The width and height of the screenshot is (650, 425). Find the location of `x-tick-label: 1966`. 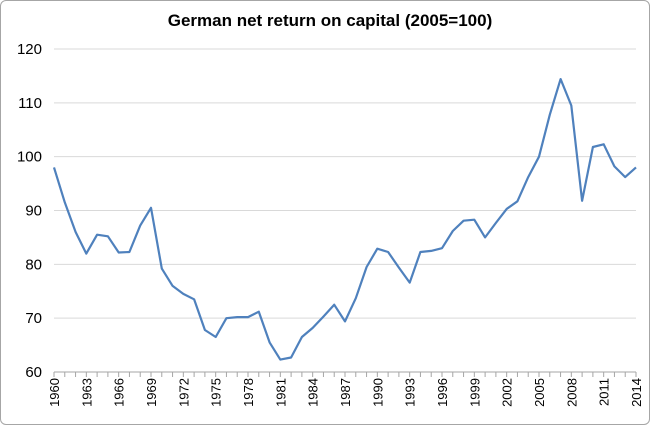

x-tick-label: 1966 is located at coordinates (119, 392).